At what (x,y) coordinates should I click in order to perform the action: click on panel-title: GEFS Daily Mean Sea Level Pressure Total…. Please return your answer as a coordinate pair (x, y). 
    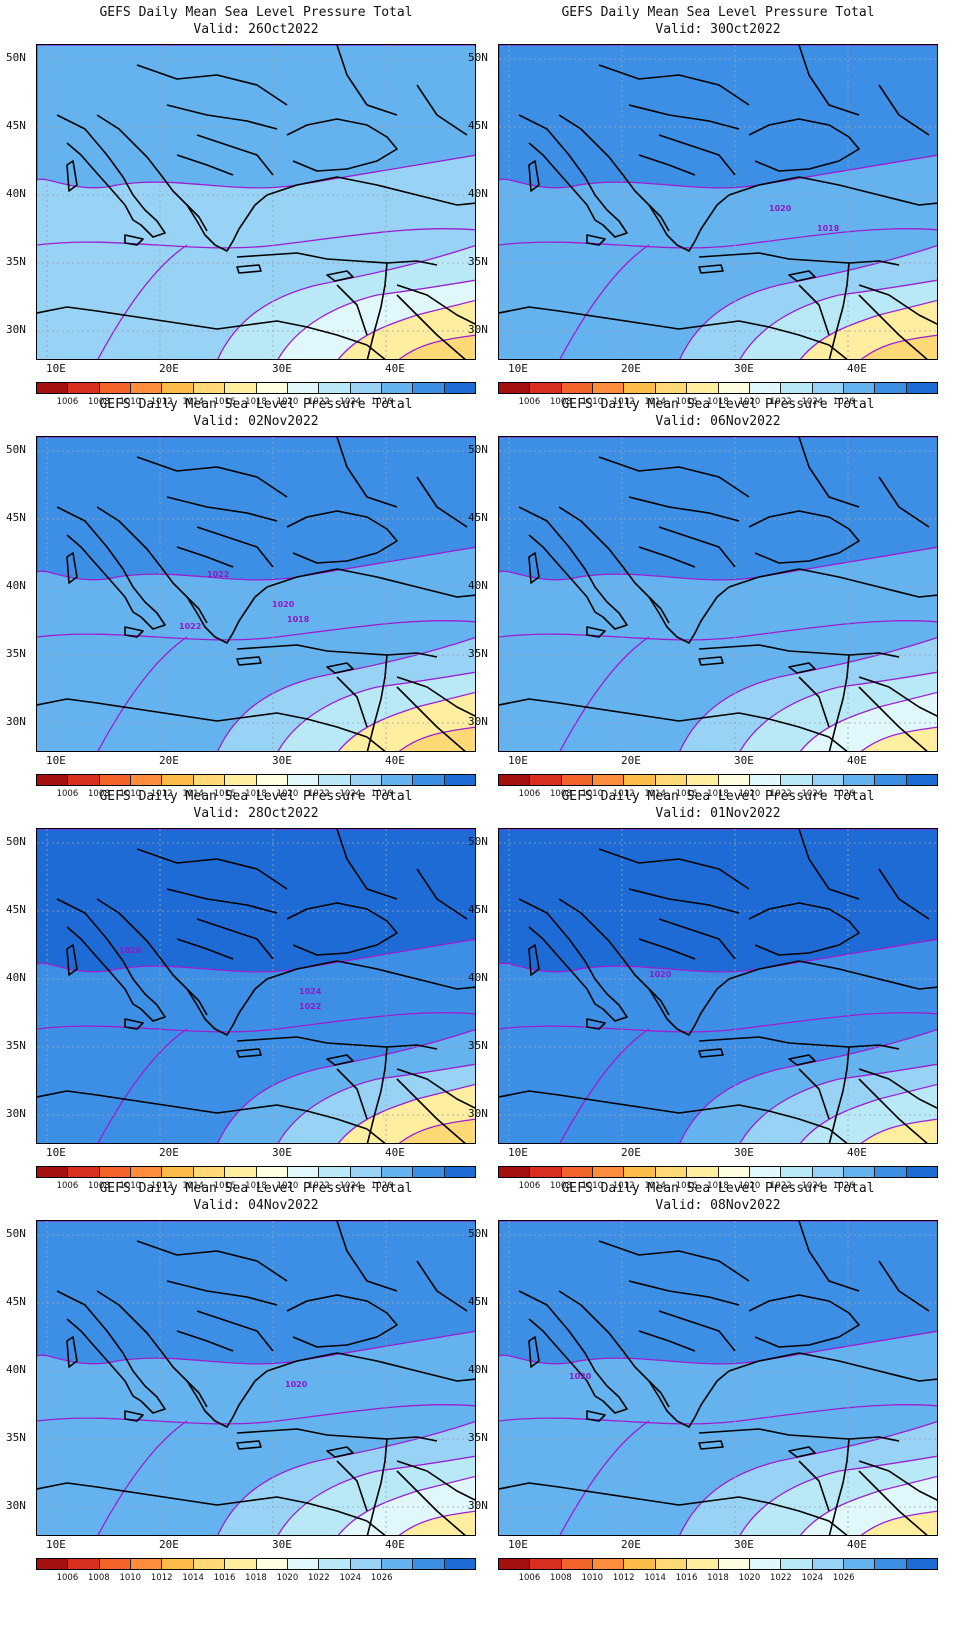
    Looking at the image, I should click on (256, 21).